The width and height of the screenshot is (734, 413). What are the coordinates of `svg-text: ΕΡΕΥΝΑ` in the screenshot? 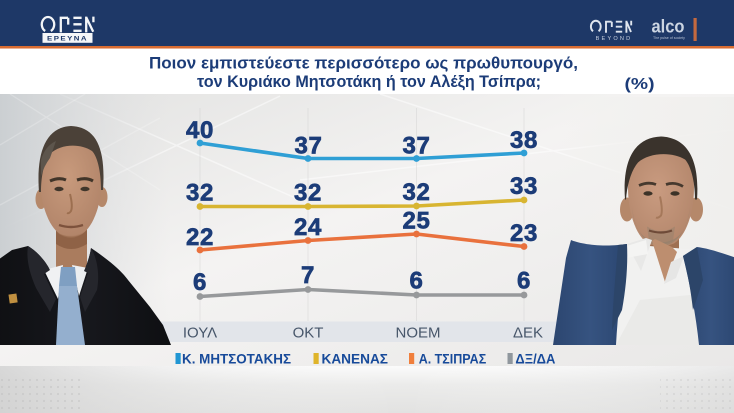 It's located at (67, 38).